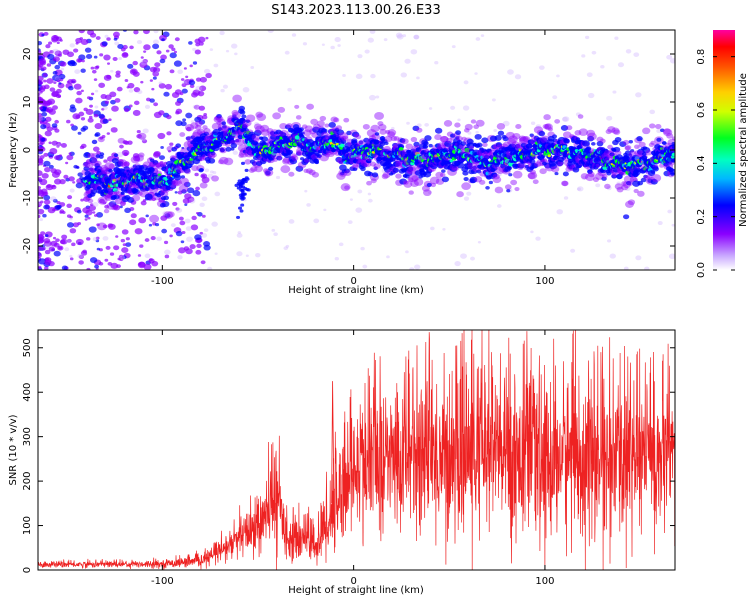 The image size is (750, 600). What do you see at coordinates (743, 150) in the screenshot?
I see `colorbar-label: Normalized spectral amplitude` at bounding box center [743, 150].